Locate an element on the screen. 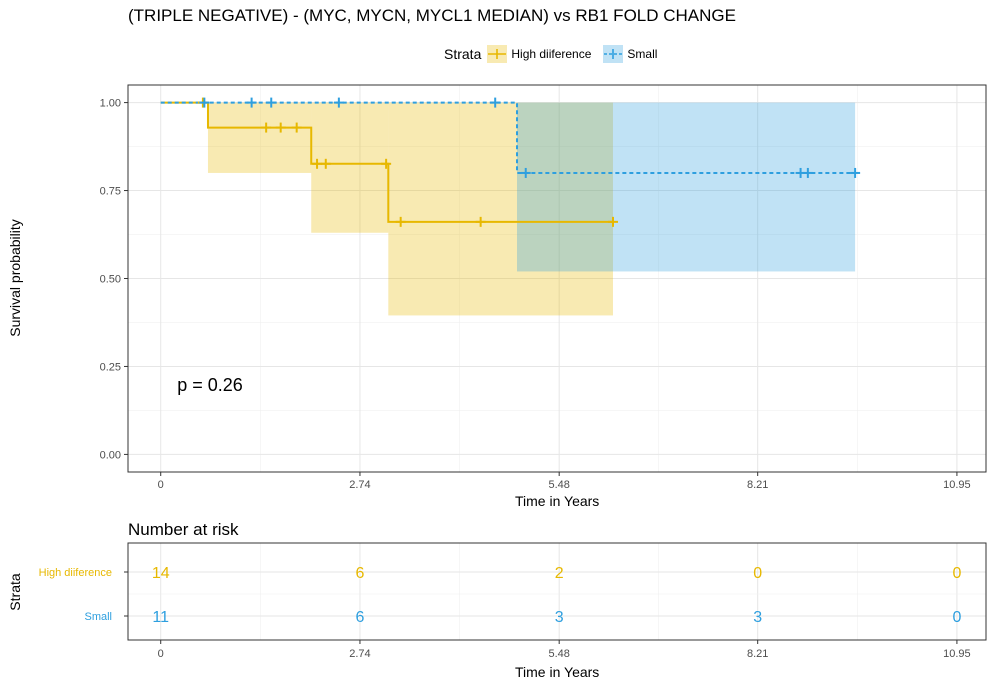 The image size is (1000, 685). legend-swatch-small is located at coordinates (613, 54).